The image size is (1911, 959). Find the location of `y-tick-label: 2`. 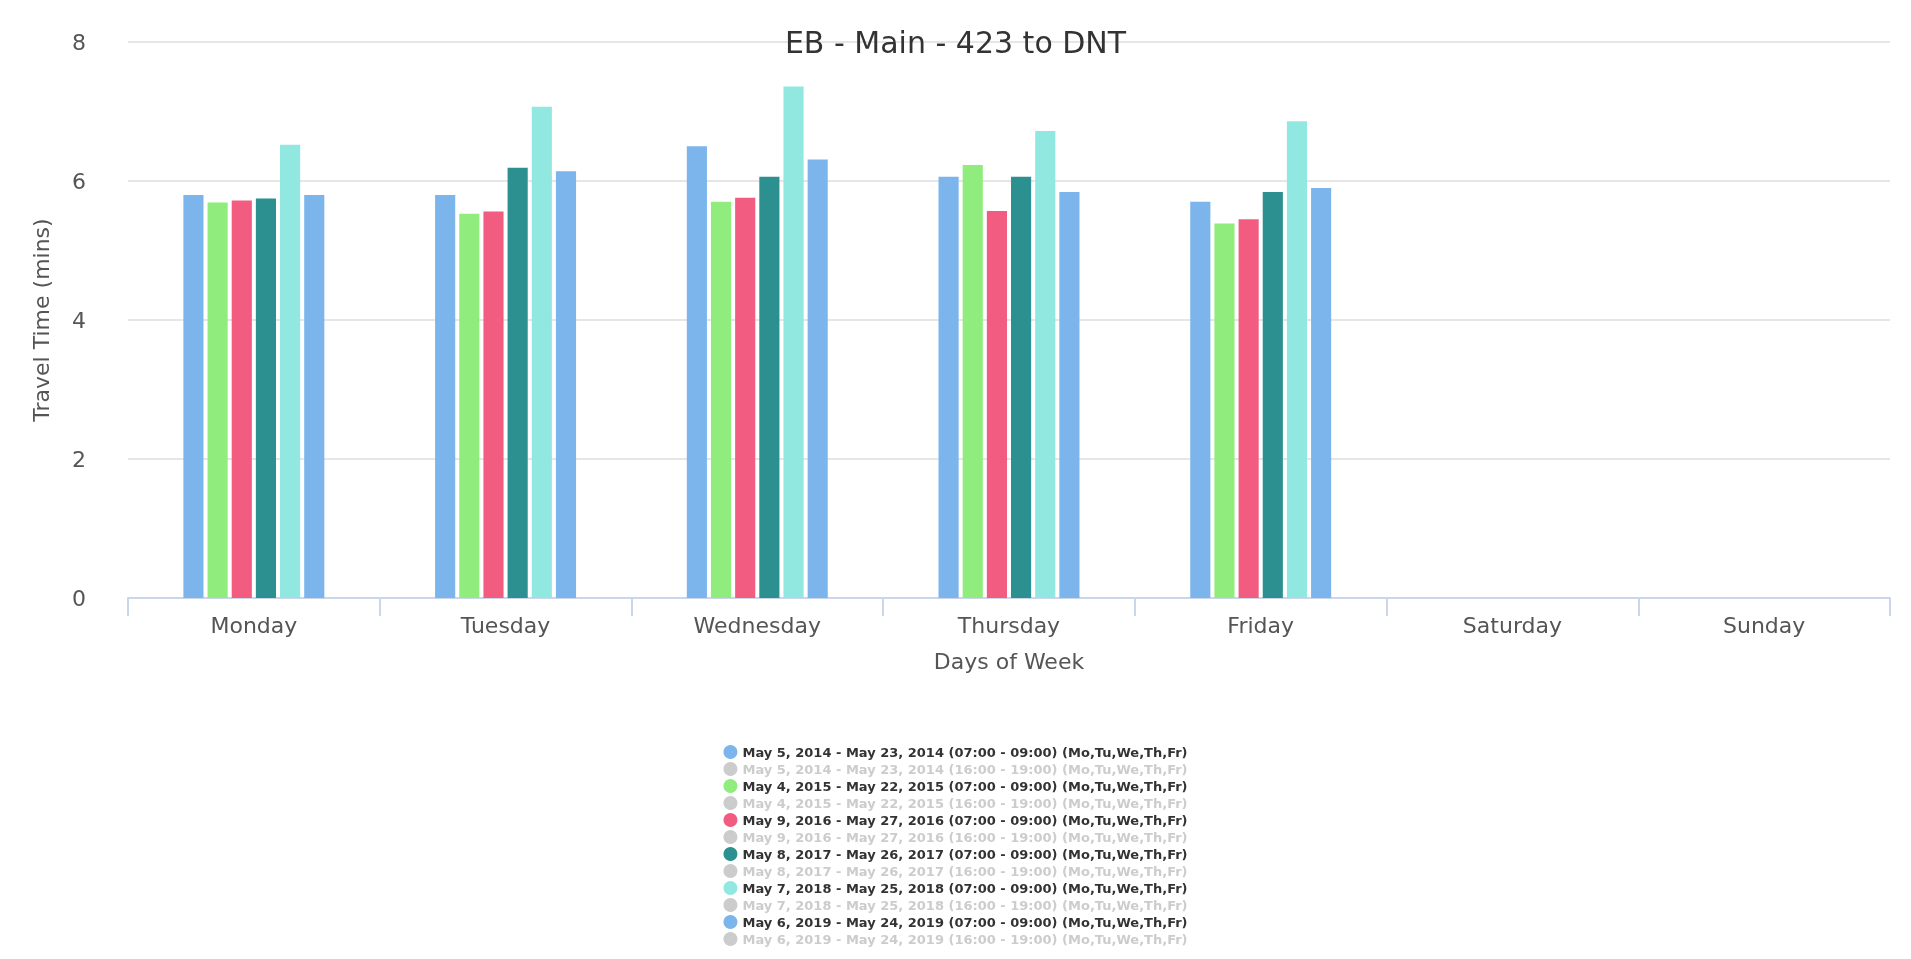

y-tick-label: 2 is located at coordinates (79, 459).